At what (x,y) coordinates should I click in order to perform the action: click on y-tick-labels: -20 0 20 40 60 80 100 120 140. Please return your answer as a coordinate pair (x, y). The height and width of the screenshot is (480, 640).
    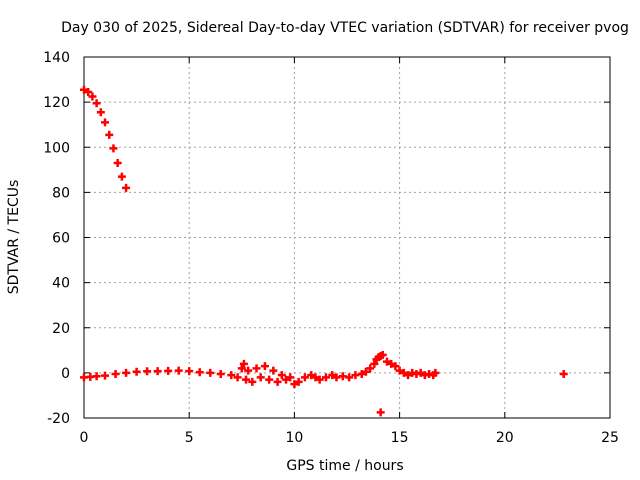
    Looking at the image, I should click on (56, 238).